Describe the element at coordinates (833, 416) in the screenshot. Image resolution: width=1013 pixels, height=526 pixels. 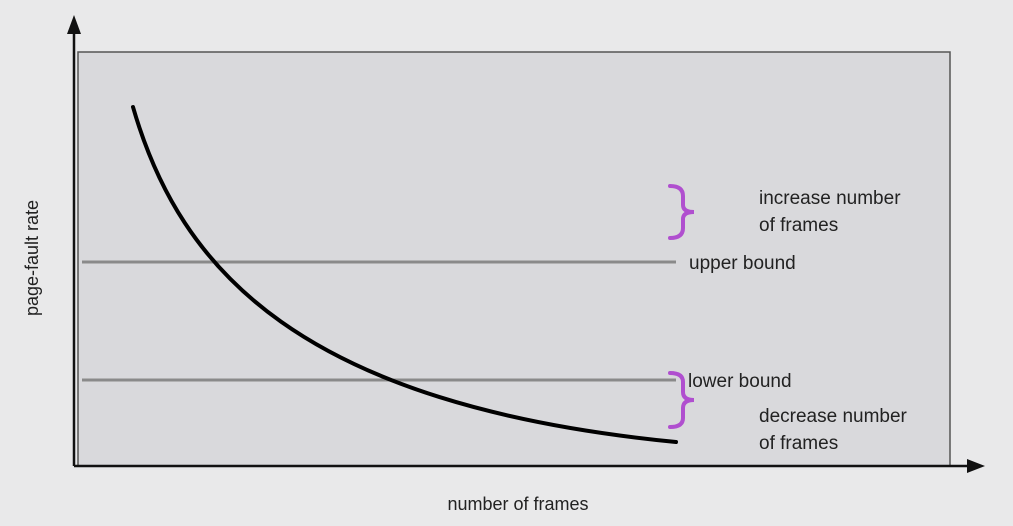
I see `decrease-annotation-line1: decrease number` at that location.